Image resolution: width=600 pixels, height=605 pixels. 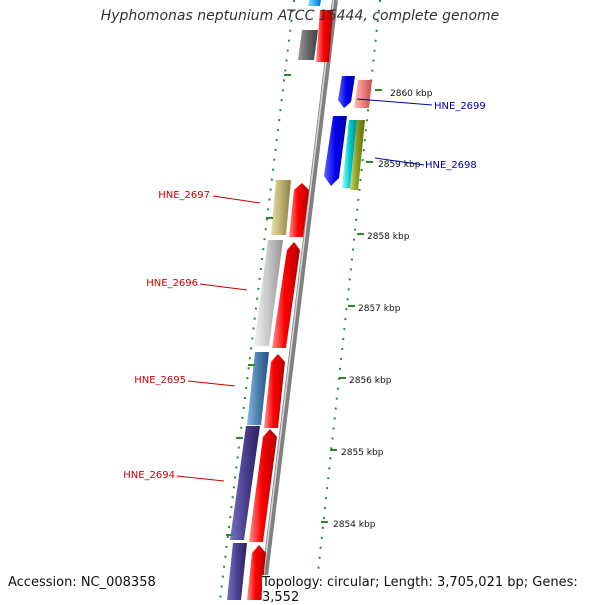 I want to click on gene-top-red, so click(x=324, y=36).